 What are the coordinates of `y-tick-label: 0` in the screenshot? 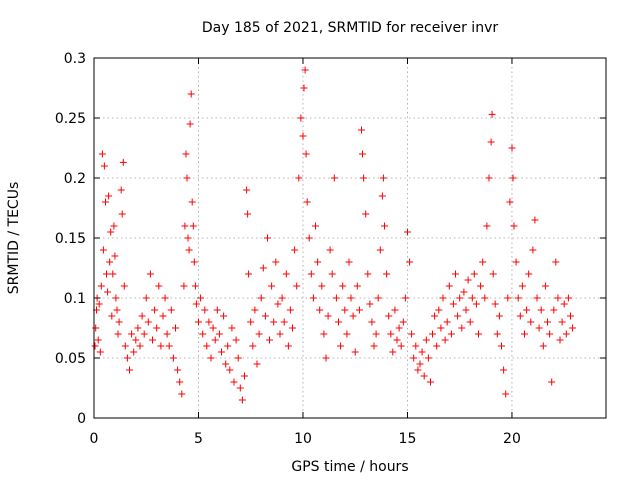 It's located at (81, 419).